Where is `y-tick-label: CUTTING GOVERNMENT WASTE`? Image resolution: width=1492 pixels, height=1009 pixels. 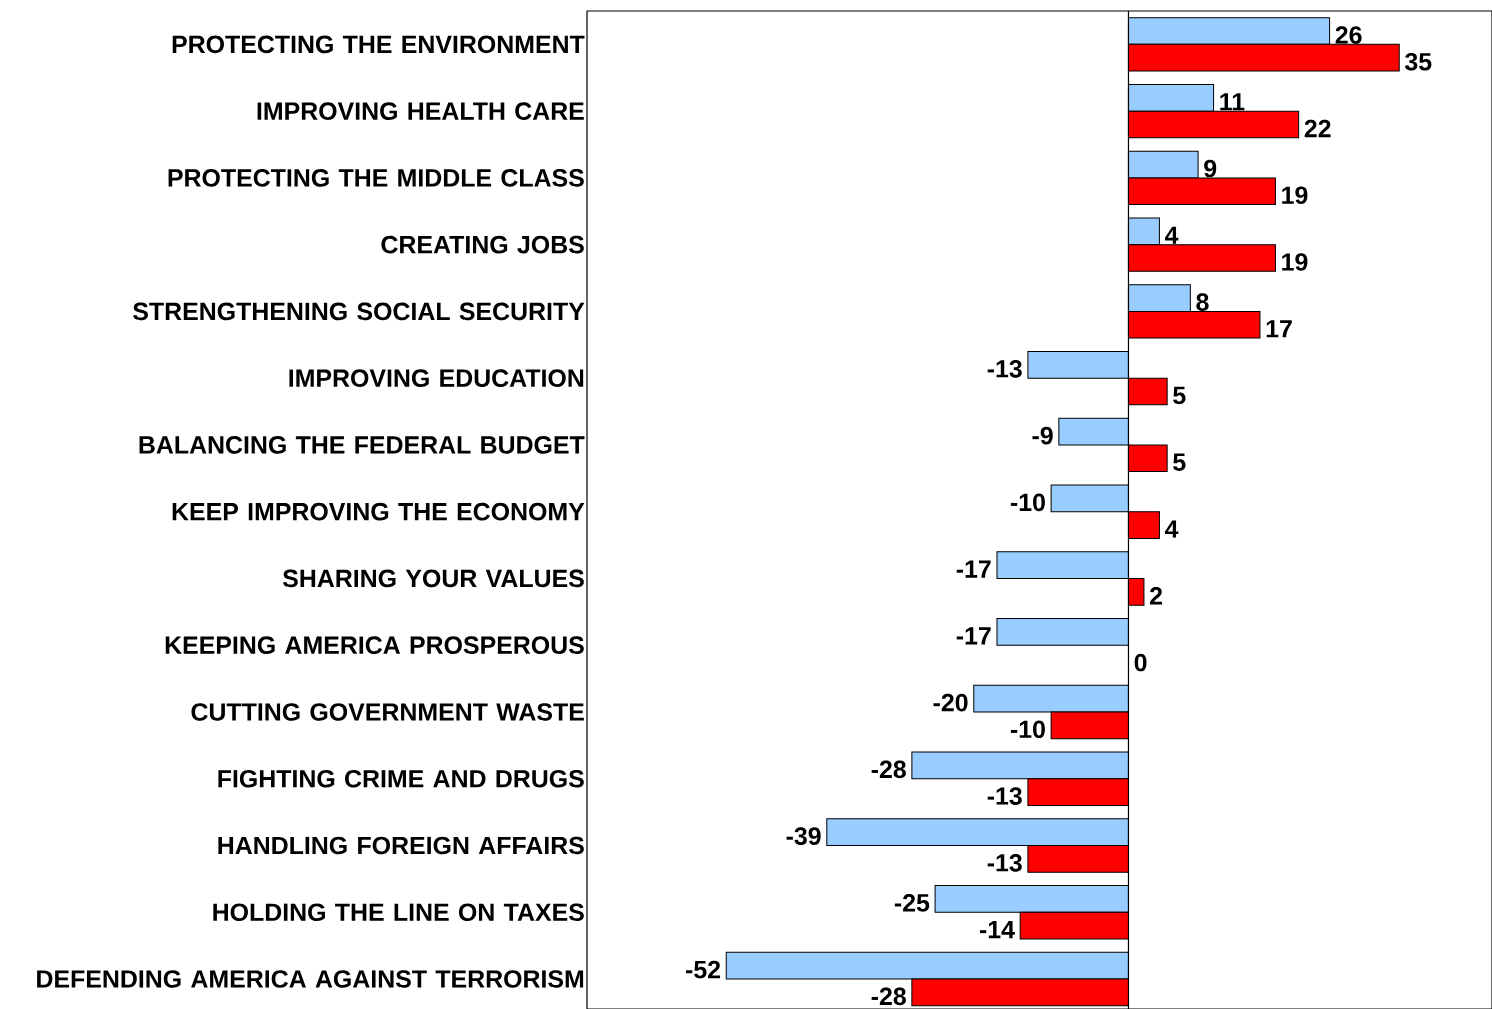 y-tick-label: CUTTING GOVERNMENT WASTE is located at coordinates (387, 712).